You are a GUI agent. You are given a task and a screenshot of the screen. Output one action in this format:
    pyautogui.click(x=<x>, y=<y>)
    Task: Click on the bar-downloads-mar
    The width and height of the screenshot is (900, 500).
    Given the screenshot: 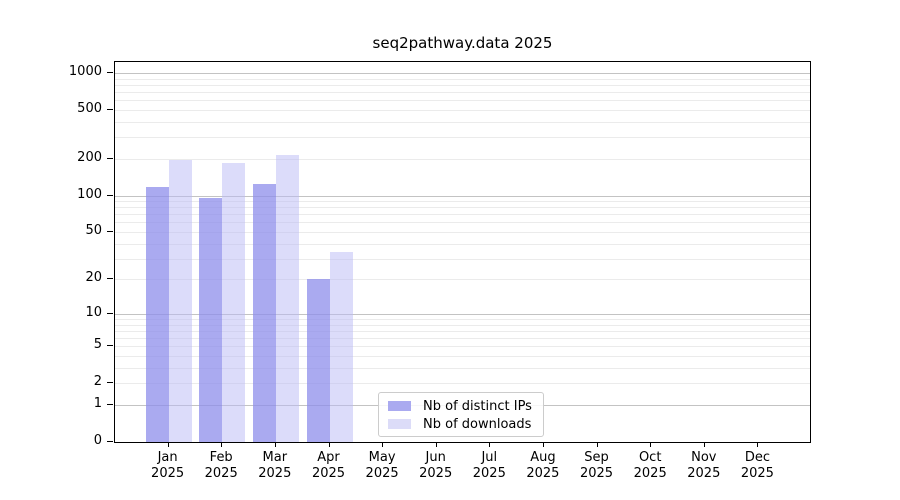 What is the action you would take?
    pyautogui.click(x=287, y=298)
    